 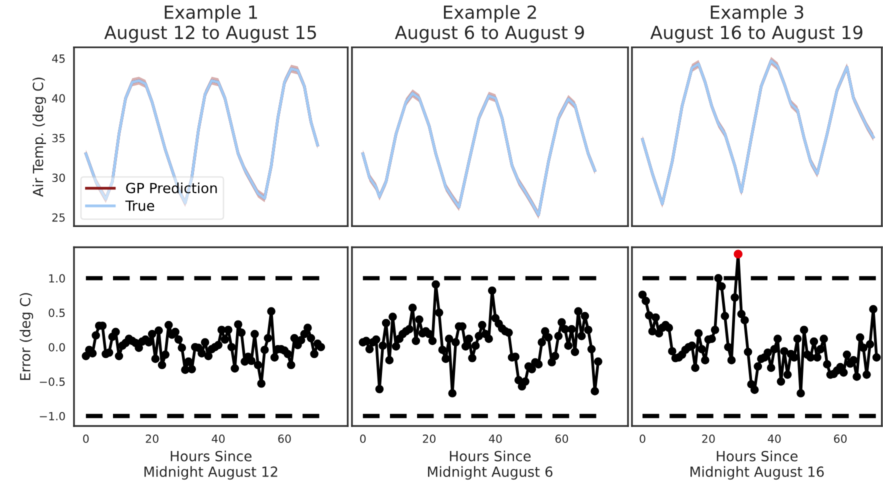 What do you see at coordinates (52, 416) in the screenshot?
I see `y-tick-label: −1.0` at bounding box center [52, 416].